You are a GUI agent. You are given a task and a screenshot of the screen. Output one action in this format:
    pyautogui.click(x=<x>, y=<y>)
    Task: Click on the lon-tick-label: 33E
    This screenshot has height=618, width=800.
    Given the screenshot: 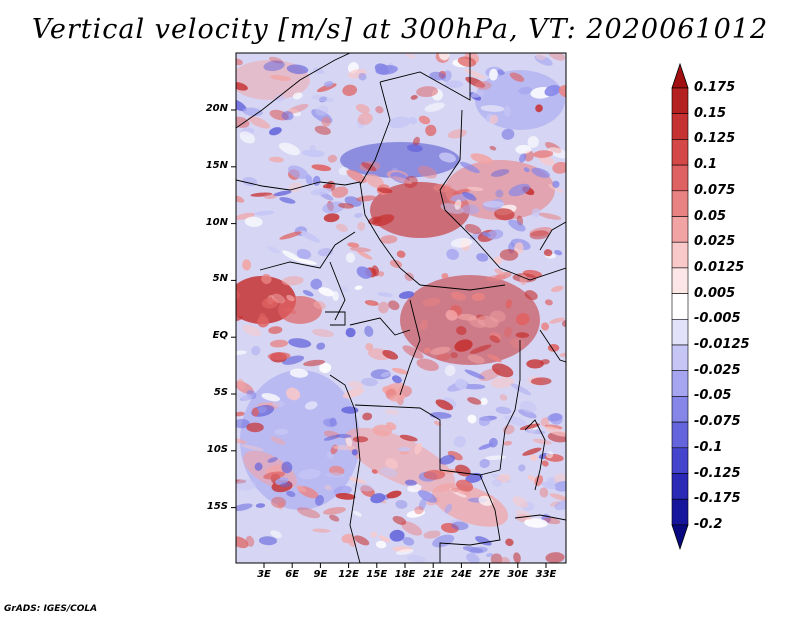 What is the action you would take?
    pyautogui.click(x=546, y=574)
    